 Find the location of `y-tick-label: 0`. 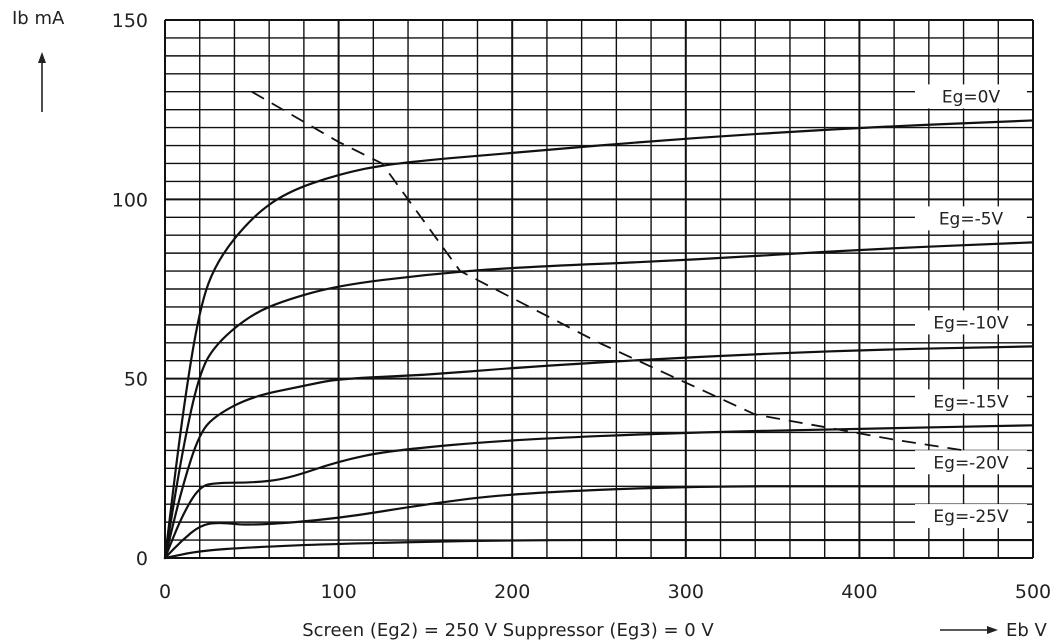

y-tick-label: 0 is located at coordinates (142, 559).